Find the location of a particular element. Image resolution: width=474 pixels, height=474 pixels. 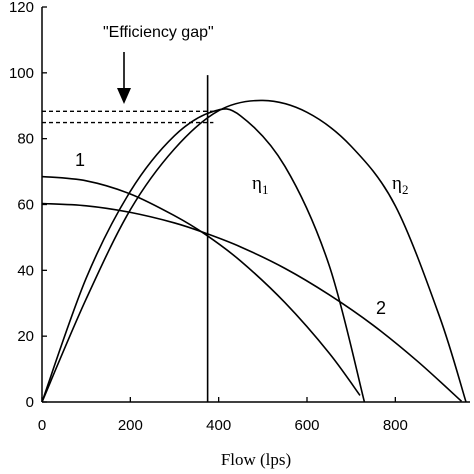

y-tick-label: 60 is located at coordinates (25, 205).